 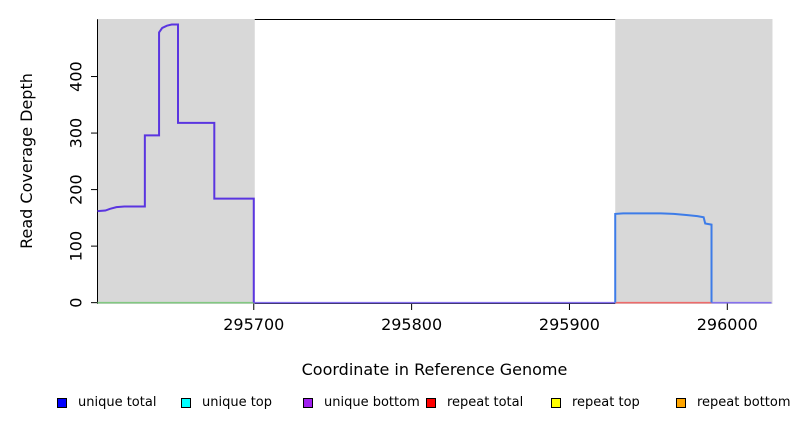 What do you see at coordinates (253, 324) in the screenshot?
I see `x-tick-label: 295700` at bounding box center [253, 324].